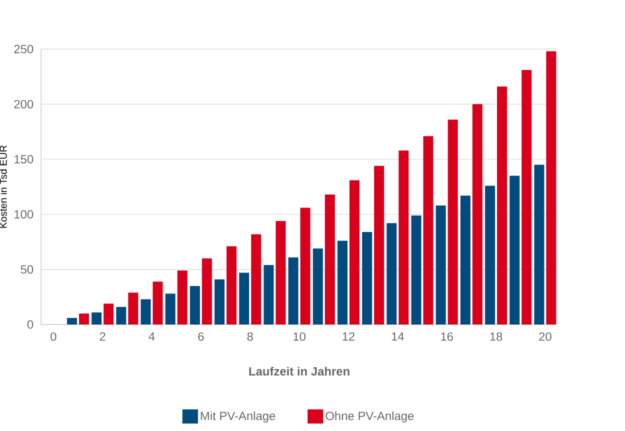 This screenshot has height=431, width=625. What do you see at coordinates (27, 269) in the screenshot?
I see `y-tick-label: 50` at bounding box center [27, 269].